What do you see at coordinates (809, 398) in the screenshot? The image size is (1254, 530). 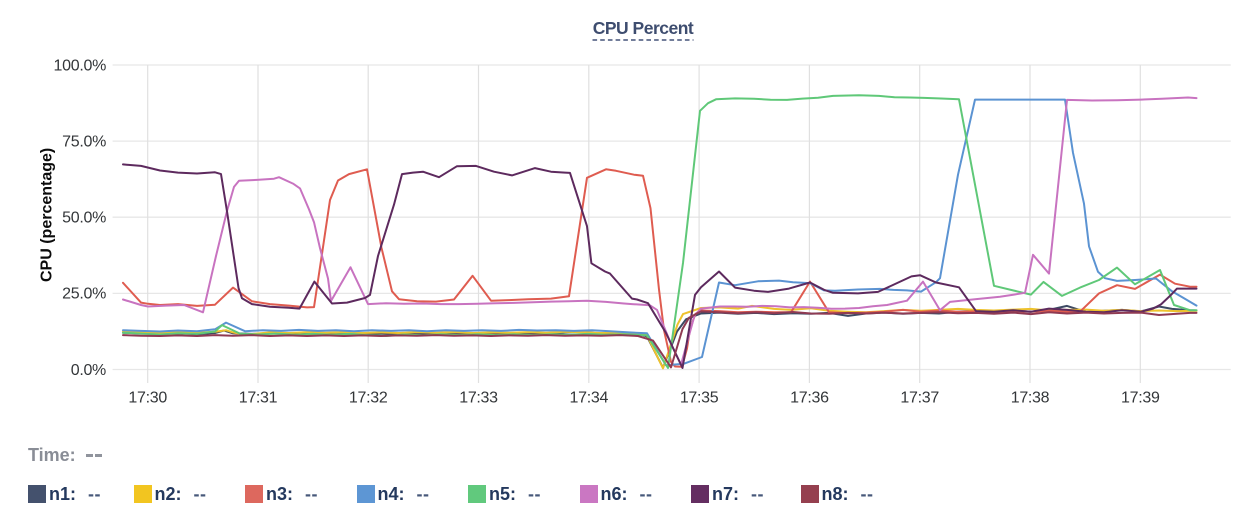 I see `svg-text: 17:36` at bounding box center [809, 398].